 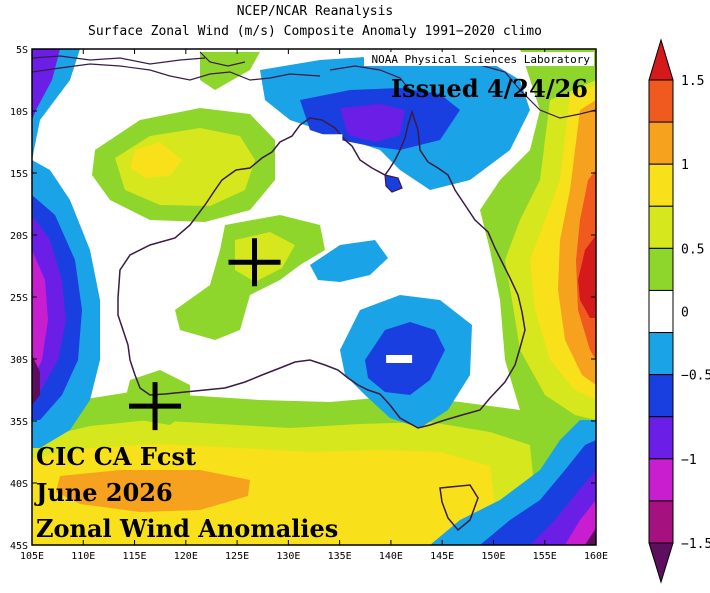 What do you see at coordinates (685, 313) in the screenshot?
I see `colorbar-label: 0` at bounding box center [685, 313].